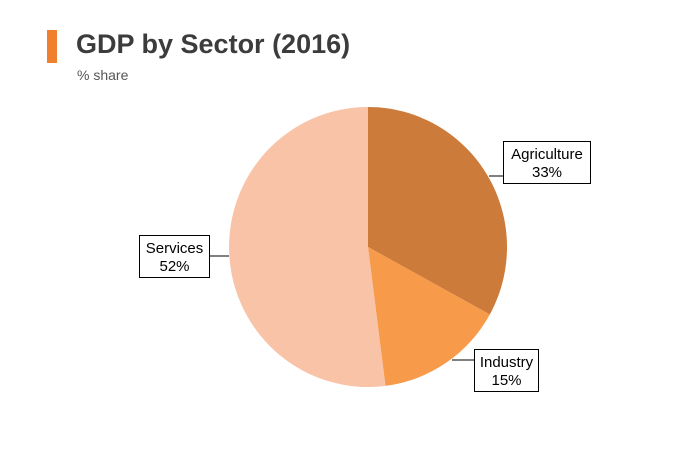 Image resolution: width=700 pixels, height=450 pixels. What do you see at coordinates (506, 380) in the screenshot?
I see `slice-value-industry: 15%` at bounding box center [506, 380].